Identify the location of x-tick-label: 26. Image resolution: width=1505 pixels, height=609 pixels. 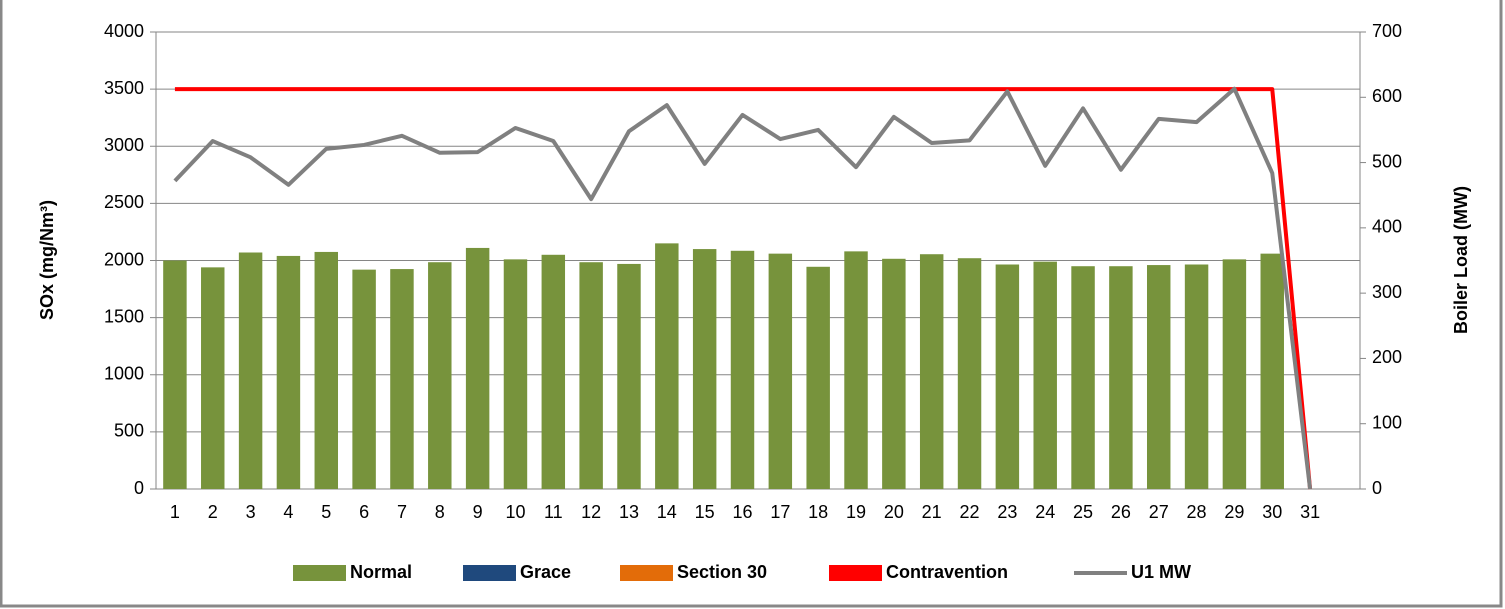
(1121, 512).